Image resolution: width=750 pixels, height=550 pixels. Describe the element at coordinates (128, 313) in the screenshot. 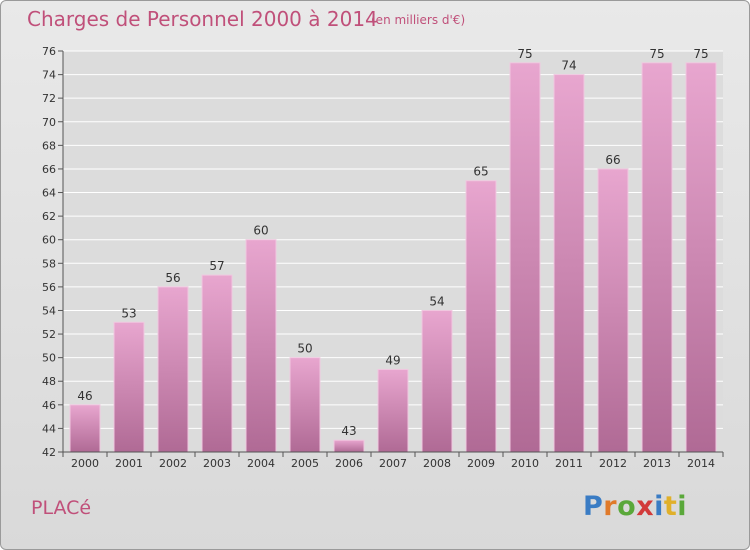

I see `data-label-2001: 53` at that location.